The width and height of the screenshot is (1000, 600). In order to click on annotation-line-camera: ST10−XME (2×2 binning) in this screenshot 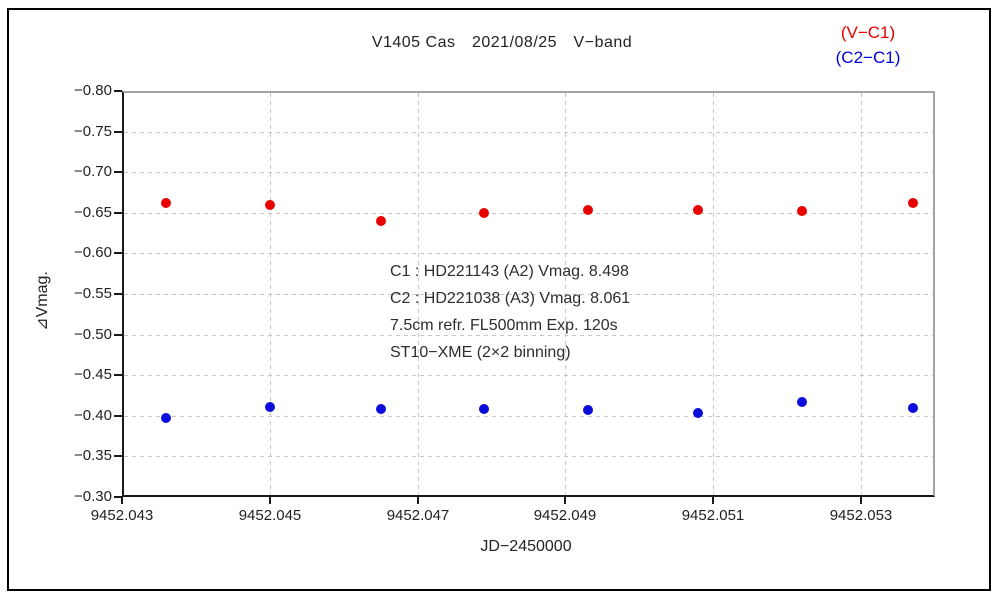, I will do `click(480, 352)`.